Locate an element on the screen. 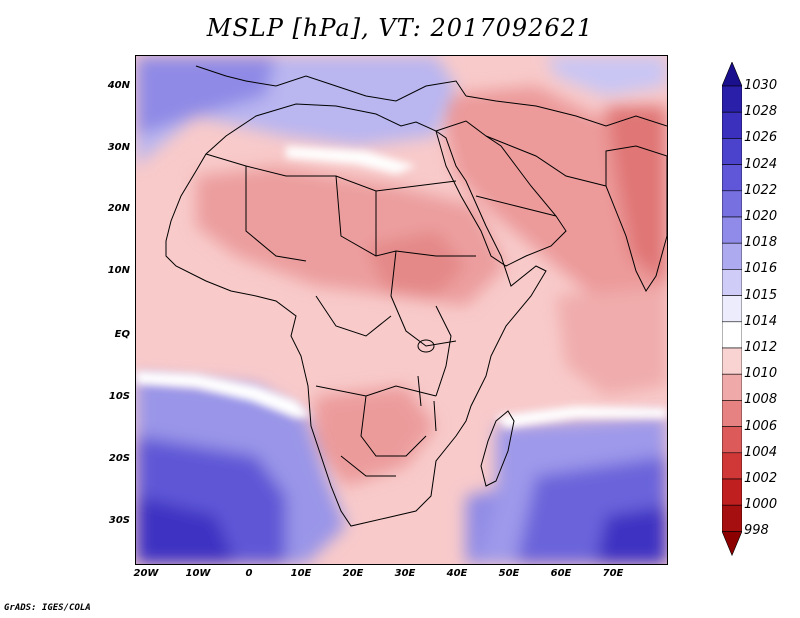 This screenshot has height=618, width=800. lon-label-10w: 10W is located at coordinates (198, 573).